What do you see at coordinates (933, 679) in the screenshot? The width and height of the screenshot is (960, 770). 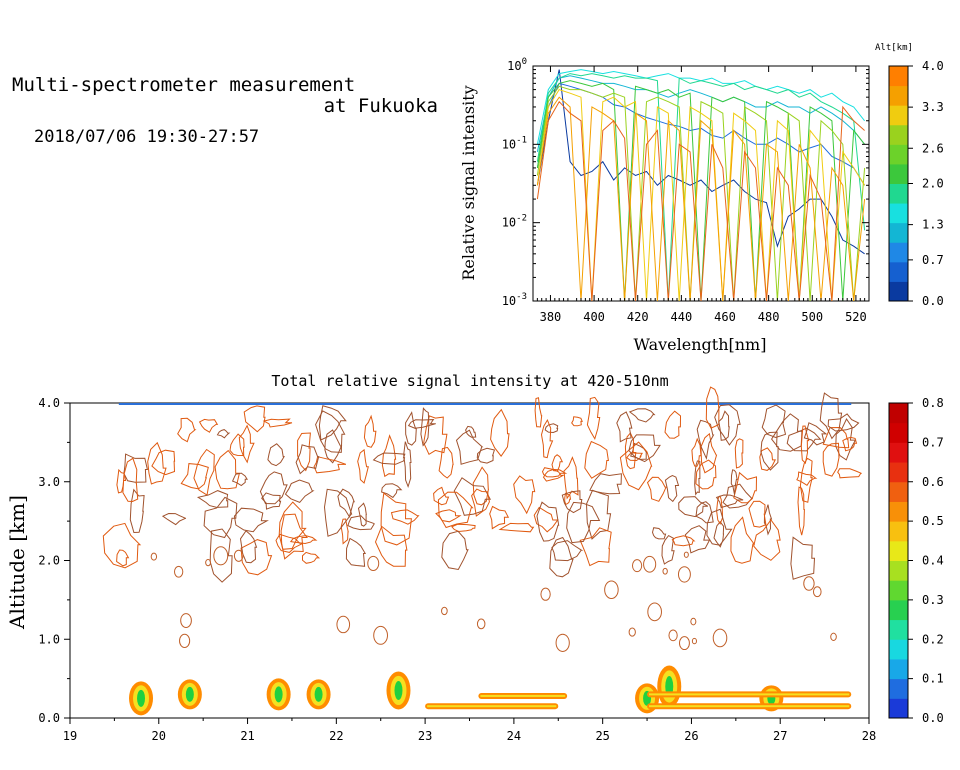 I see `intensity-colorbar-label: 0.1` at bounding box center [933, 679].